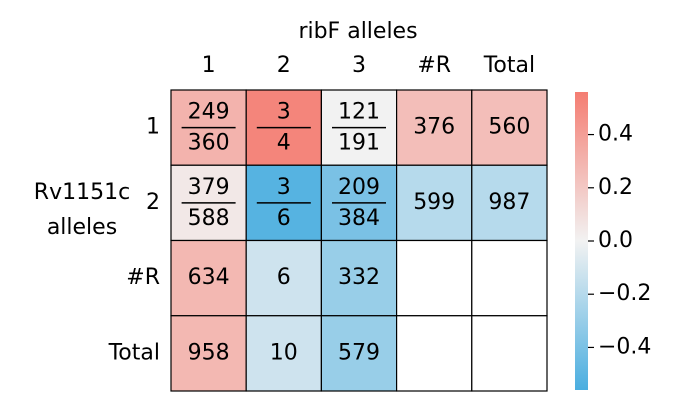  Describe the element at coordinates (359, 218) in the screenshot. I see `cell-denominator: 384` at that location.